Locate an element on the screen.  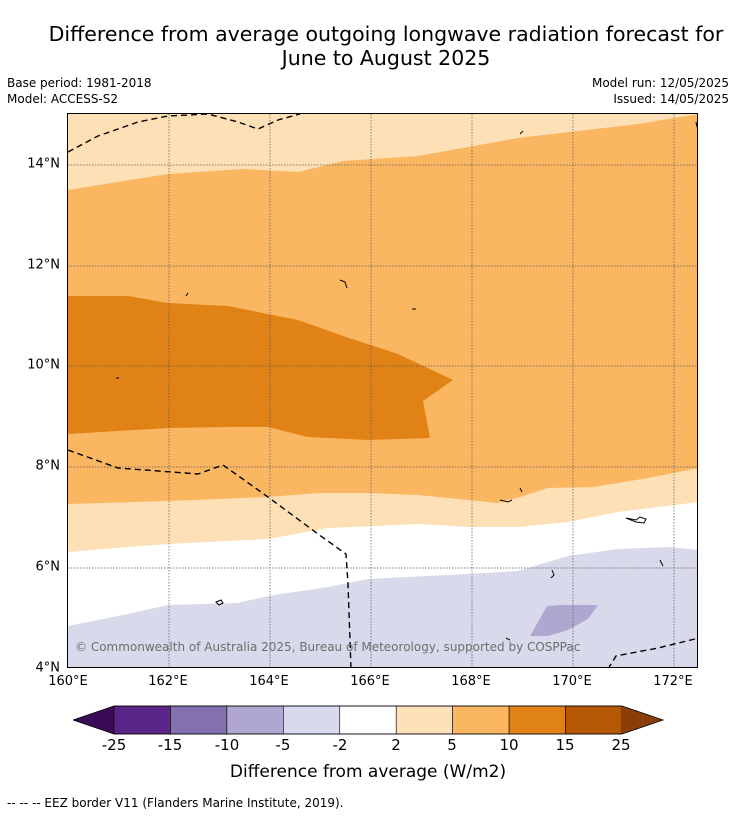
colorbar-svg is located at coordinates (368, 720).